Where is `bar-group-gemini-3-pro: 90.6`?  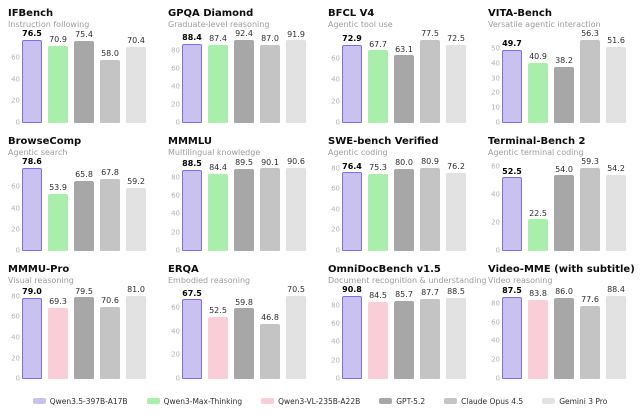 bar-group-gemini-3-pro: 90.6 is located at coordinates (296, 204).